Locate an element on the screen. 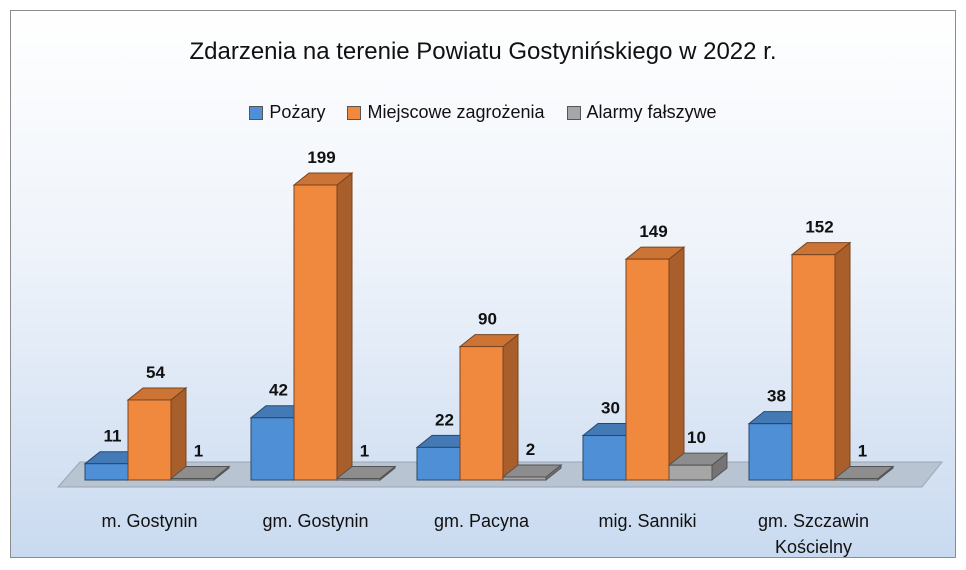 The image size is (966, 570). data-label: 11 is located at coordinates (113, 436).